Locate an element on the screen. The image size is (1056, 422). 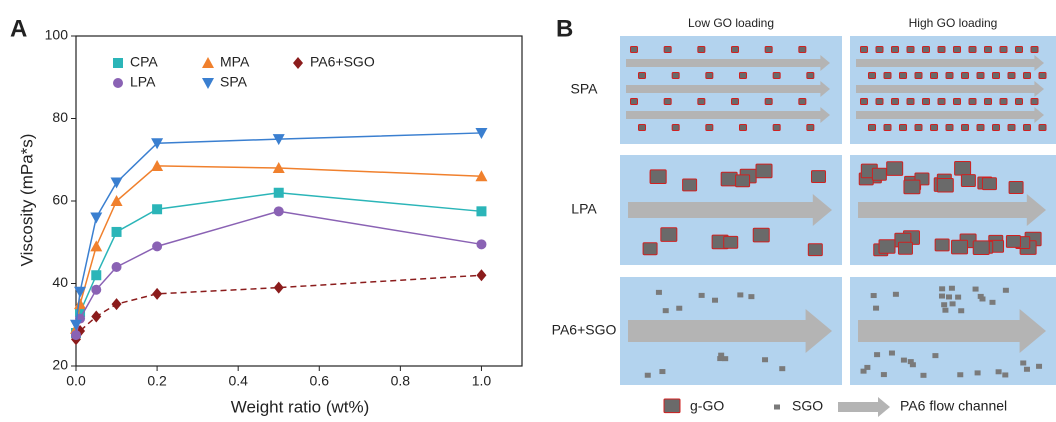
panel-label: A is located at coordinates (18, 28).